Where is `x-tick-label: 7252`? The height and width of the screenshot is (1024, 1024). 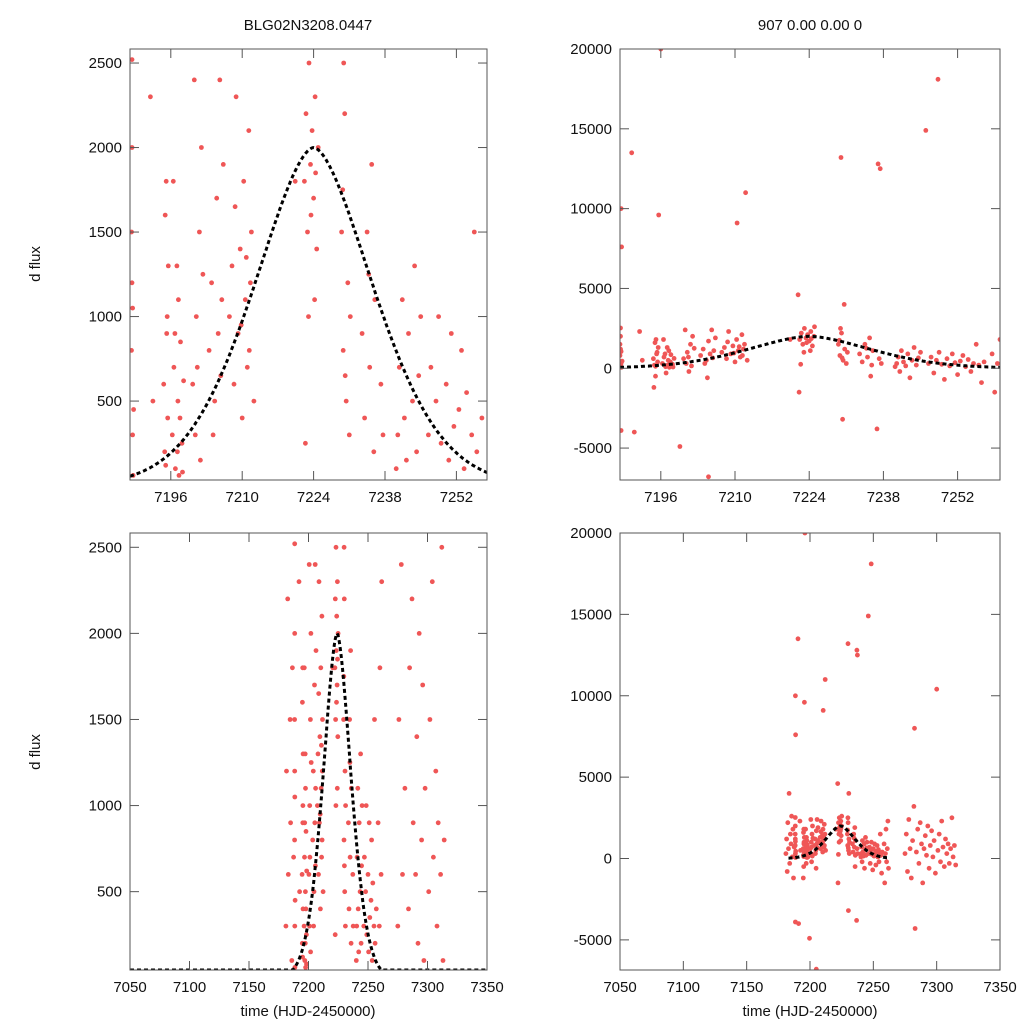
x-tick-label: 7252 is located at coordinates (957, 497).